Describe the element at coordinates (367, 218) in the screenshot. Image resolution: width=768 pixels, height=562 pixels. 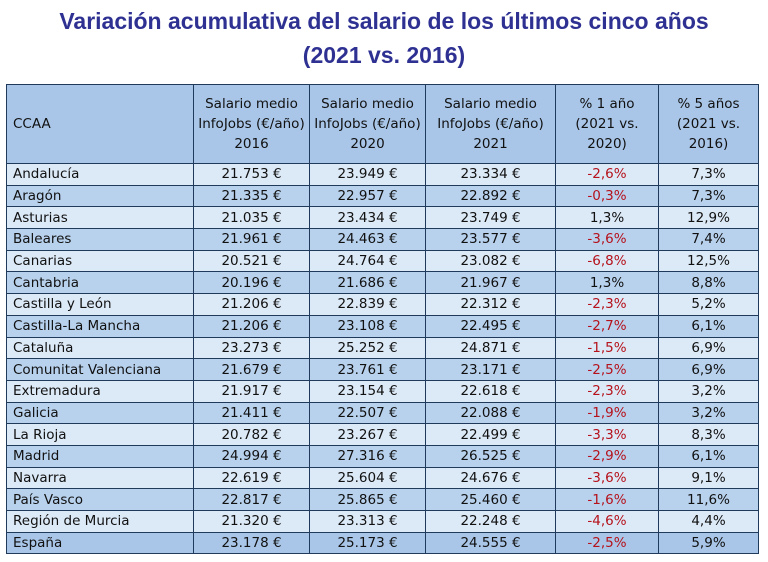
I see `cell-salary-2020: 23.434 €` at that location.